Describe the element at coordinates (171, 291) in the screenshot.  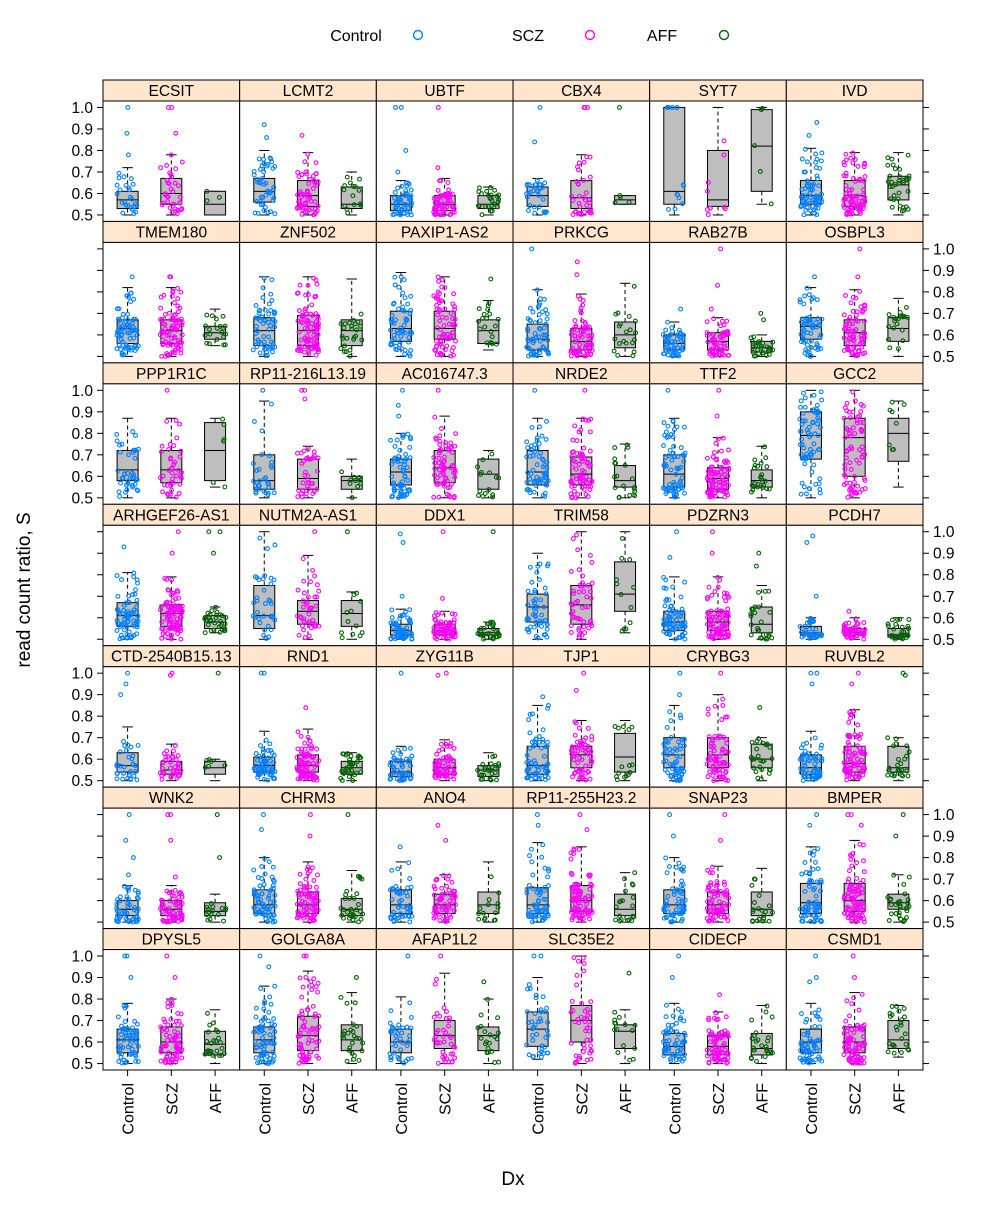
I see `panel-tmem180: TMEM180` at that location.